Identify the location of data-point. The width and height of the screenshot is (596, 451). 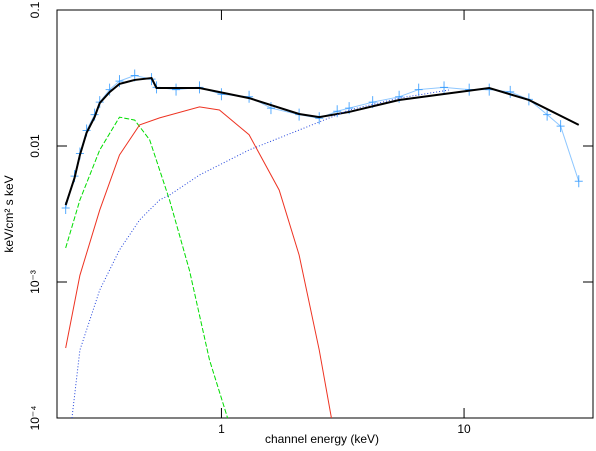
(578, 181).